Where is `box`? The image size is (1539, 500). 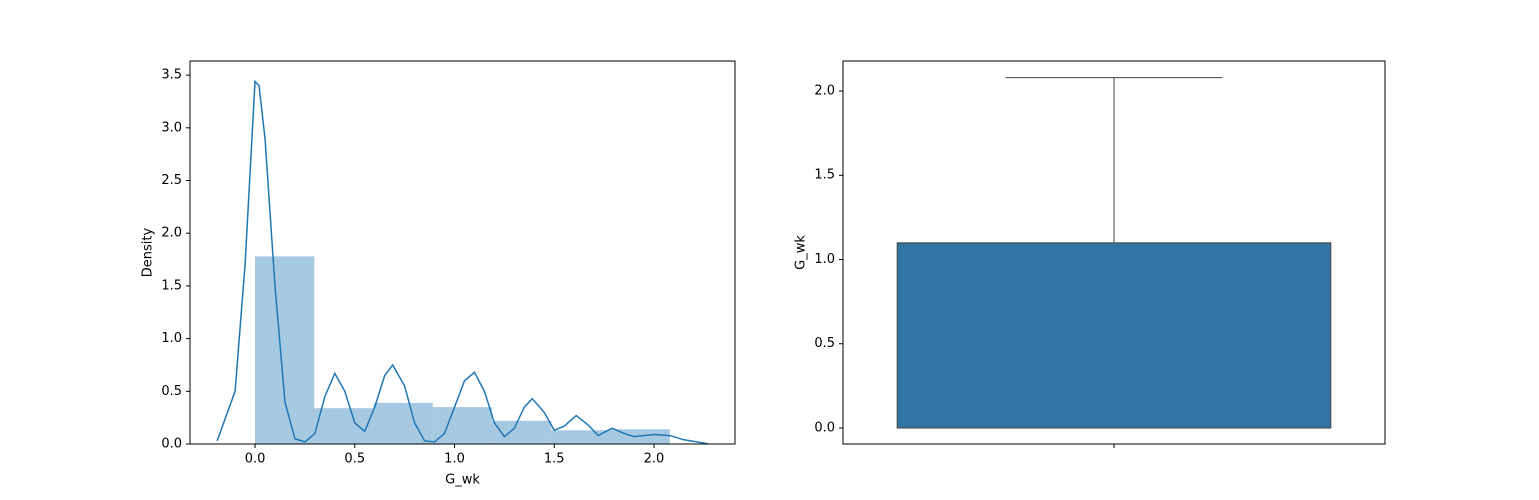
box is located at coordinates (1114, 335).